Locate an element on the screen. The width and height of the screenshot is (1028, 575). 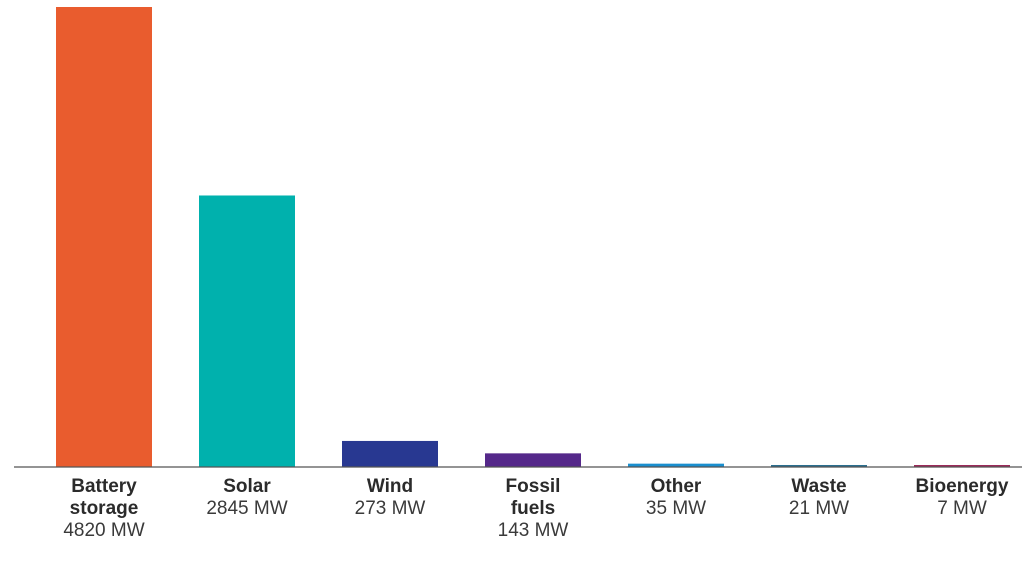
category-label-solar-line-1: Solar is located at coordinates (247, 486).